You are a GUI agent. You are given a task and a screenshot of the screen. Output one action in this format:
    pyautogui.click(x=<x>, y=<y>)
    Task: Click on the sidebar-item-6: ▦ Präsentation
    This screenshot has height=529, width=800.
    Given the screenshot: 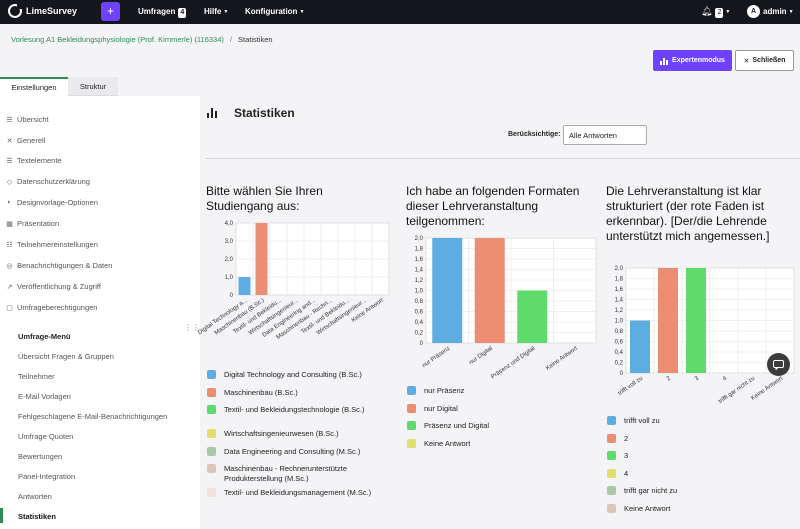 What is the action you would take?
    pyautogui.click(x=32, y=223)
    